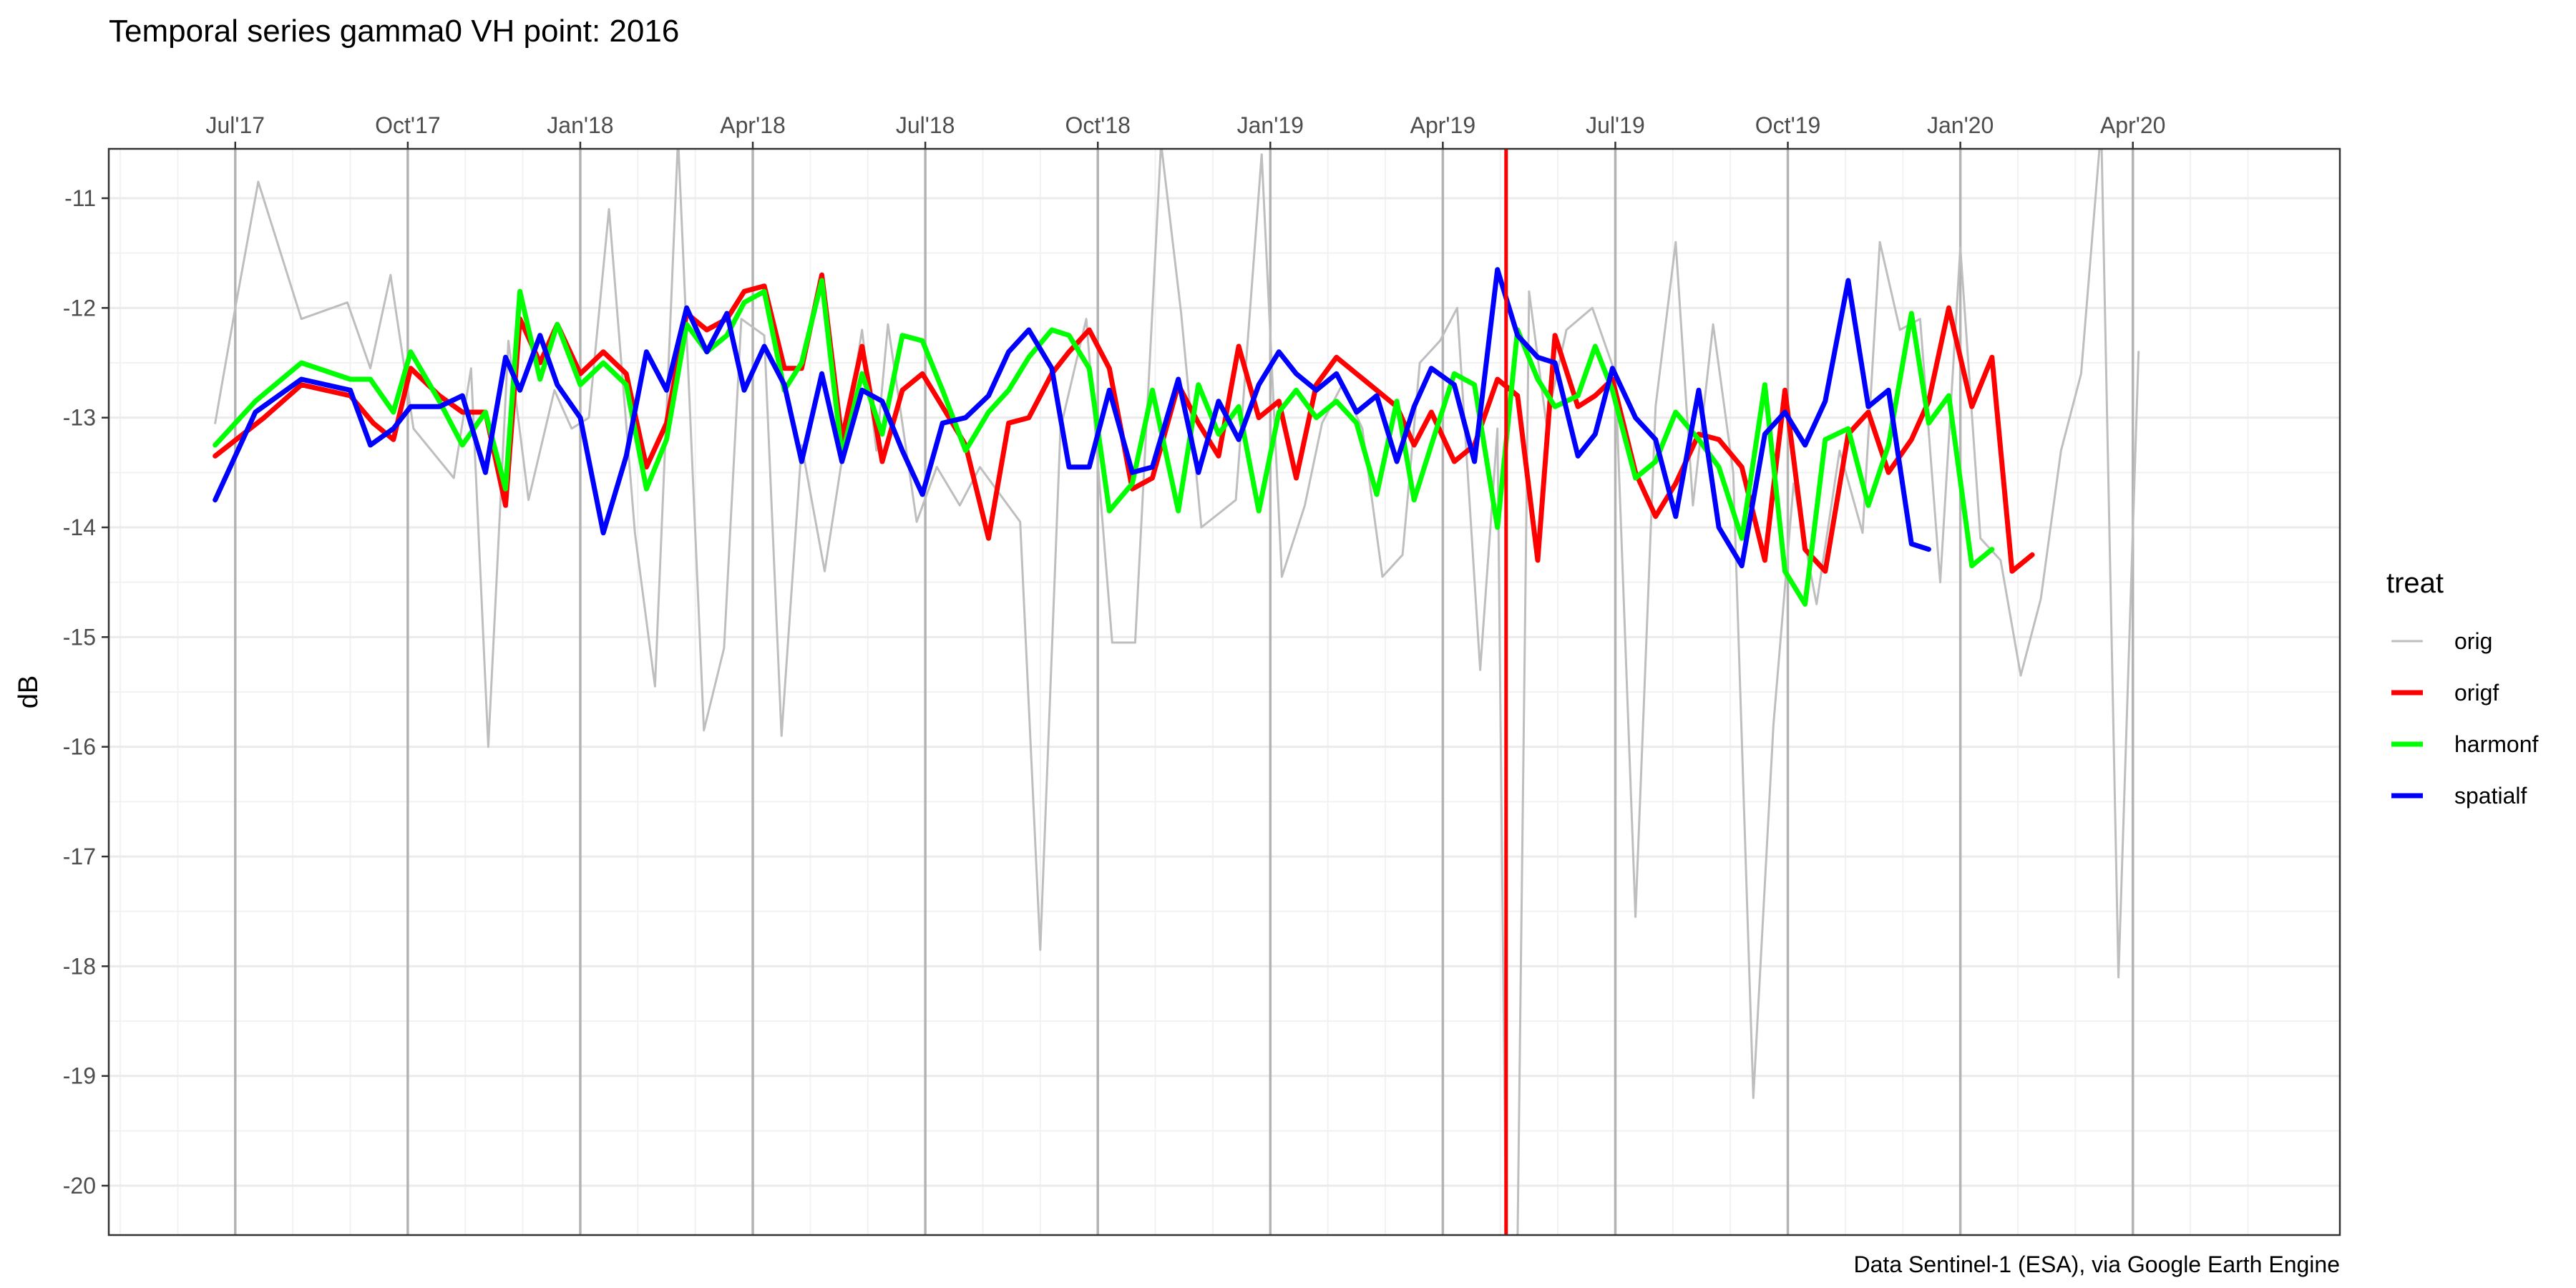  Describe the element at coordinates (925, 125) in the screenshot. I see `x-tick-label: Jul'18` at that location.